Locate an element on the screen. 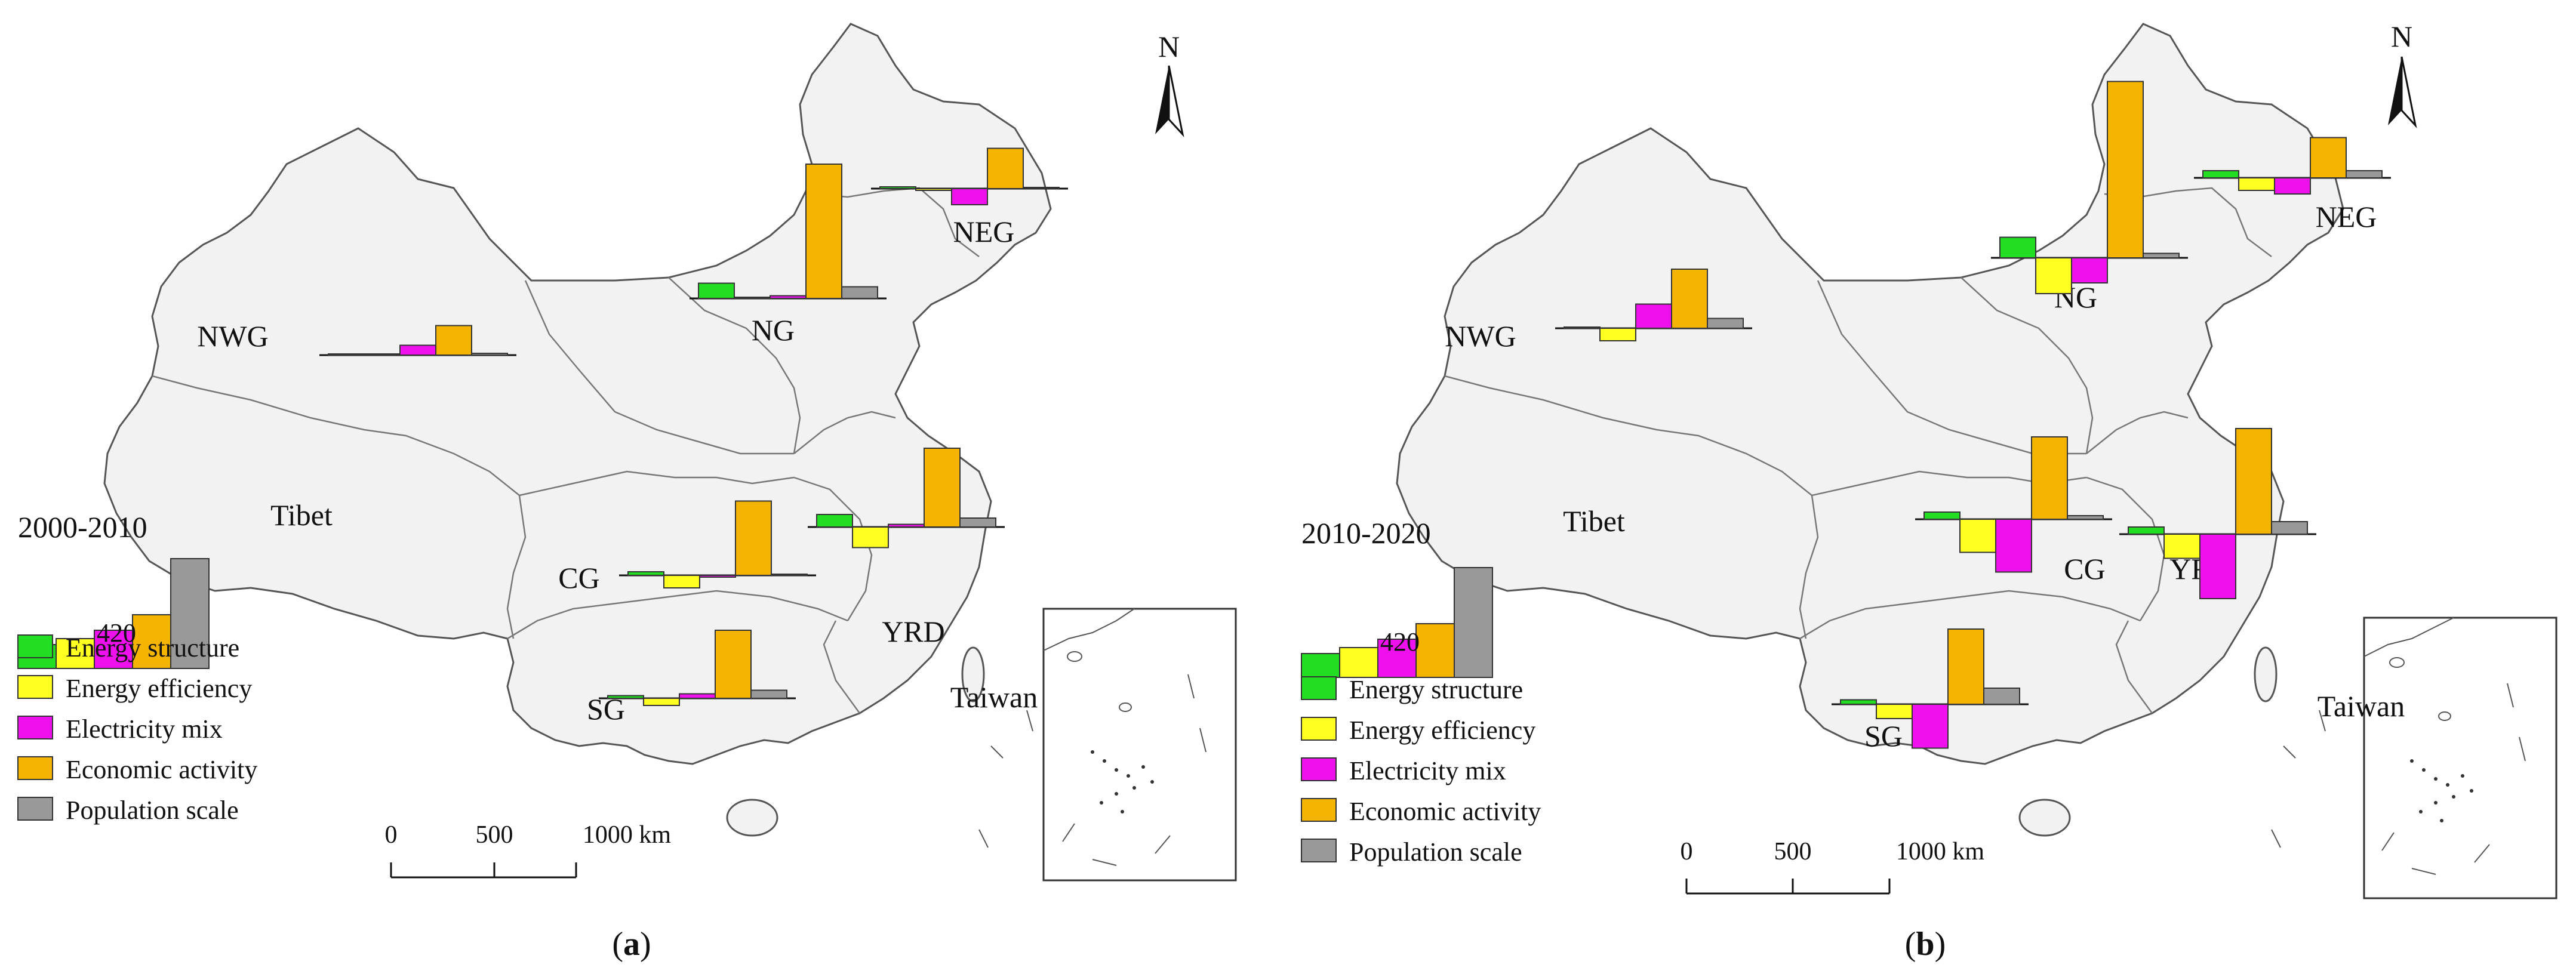  bar-nwg-energy-efficiency is located at coordinates (382, 355).